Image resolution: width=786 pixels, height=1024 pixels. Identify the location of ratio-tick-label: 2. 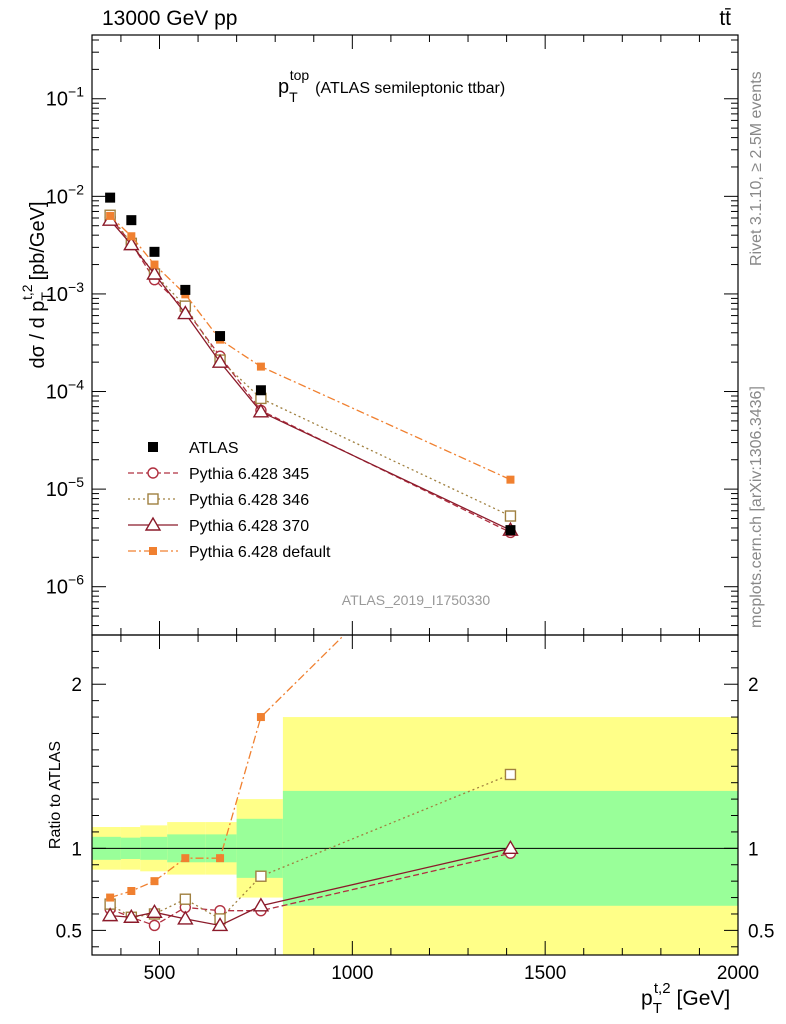
(76, 685).